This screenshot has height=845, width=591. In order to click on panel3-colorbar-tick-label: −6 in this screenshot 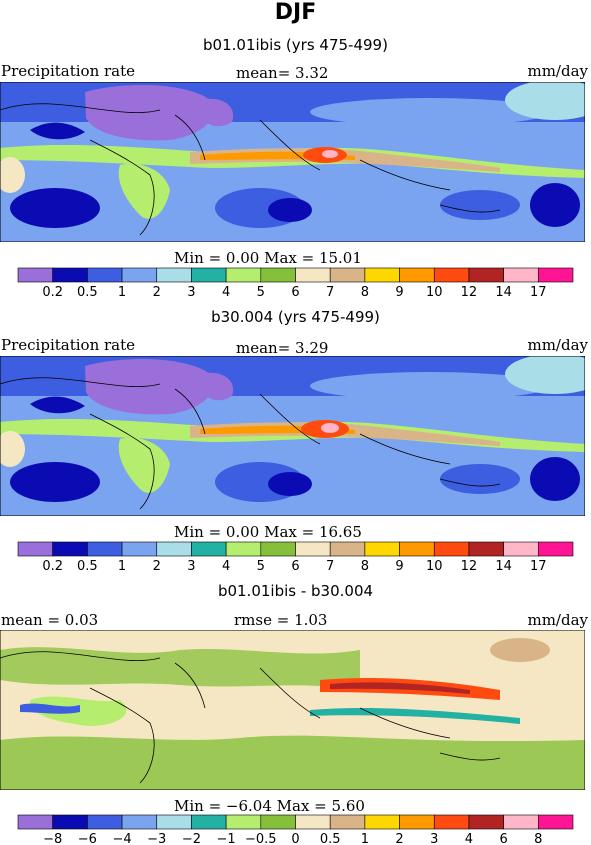, I will do `click(87, 838)`.